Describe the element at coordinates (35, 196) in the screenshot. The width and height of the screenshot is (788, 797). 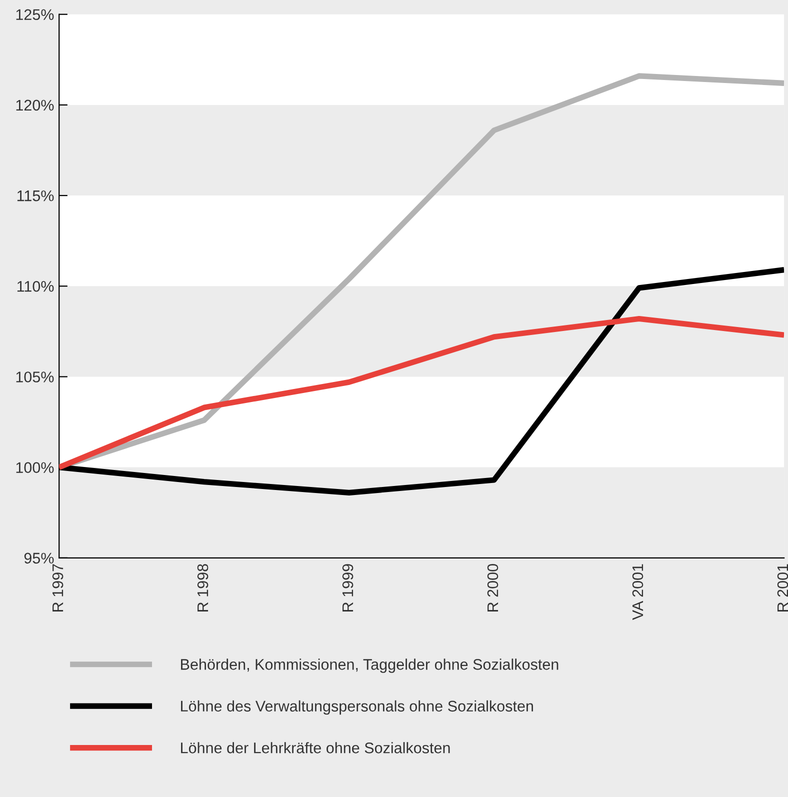
I see `y-tick-label: 115%` at that location.